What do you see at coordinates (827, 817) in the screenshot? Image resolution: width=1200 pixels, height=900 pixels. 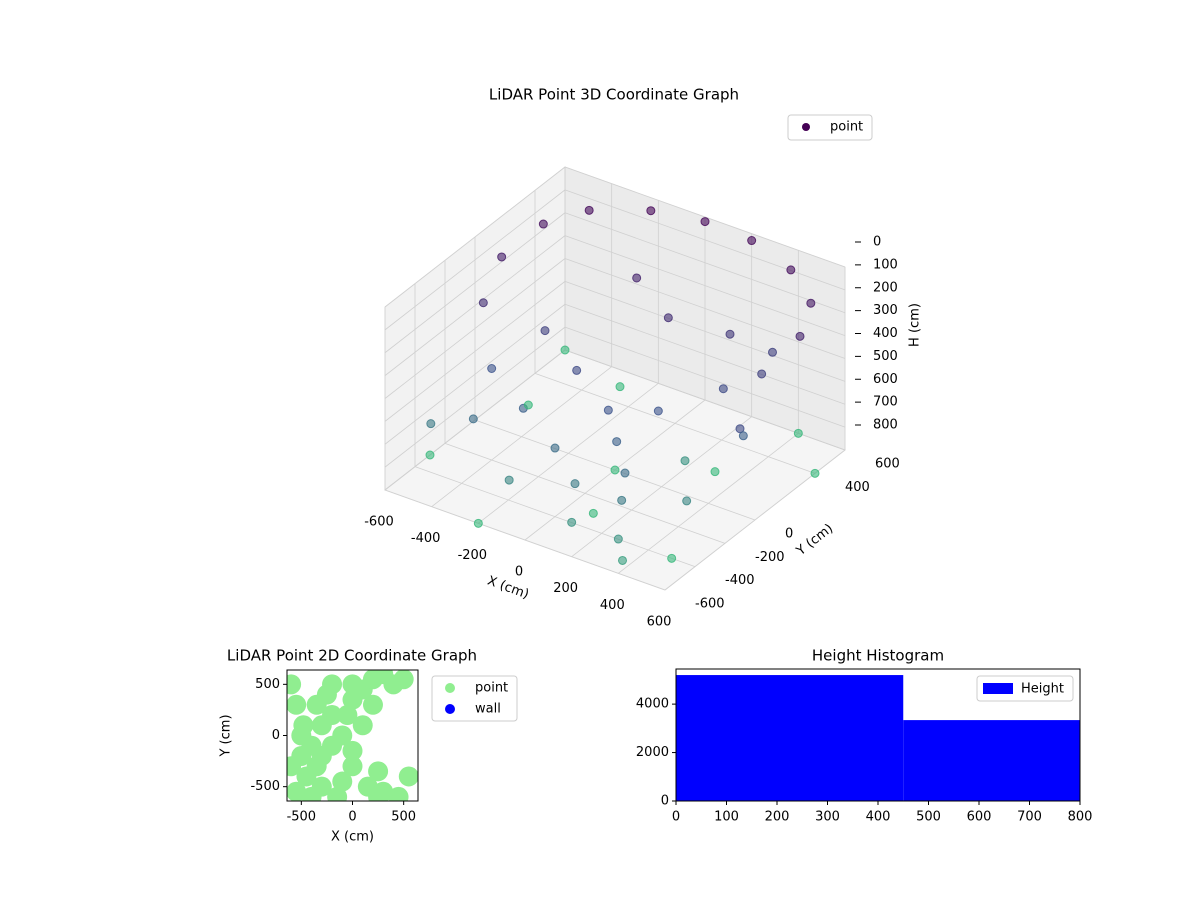 I see `x-tick-label: 300` at bounding box center [827, 817].